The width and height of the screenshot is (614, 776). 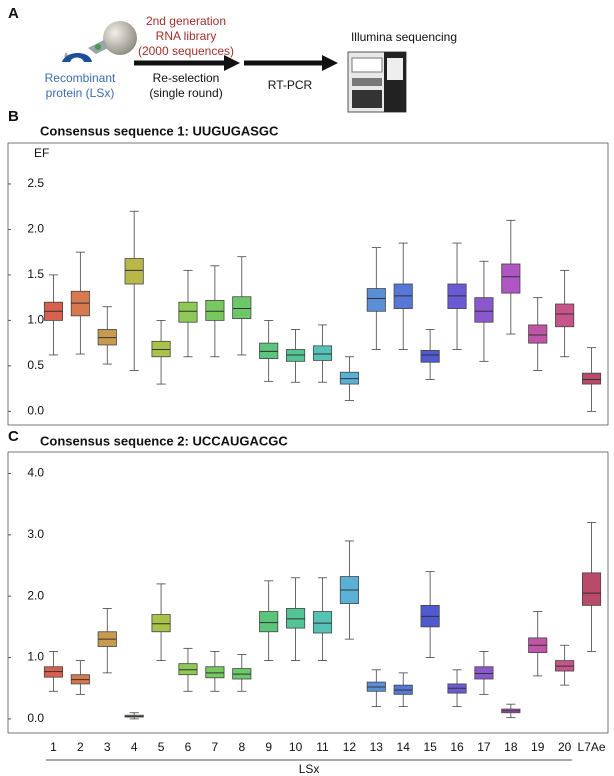 What do you see at coordinates (186, 51) in the screenshot?
I see `library-label: (2000 sequences)` at bounding box center [186, 51].